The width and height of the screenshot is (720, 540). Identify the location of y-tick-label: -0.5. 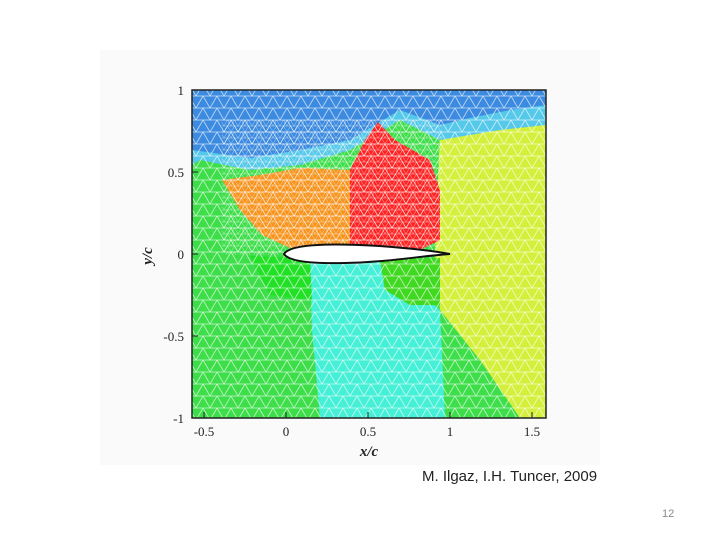
(173, 336).